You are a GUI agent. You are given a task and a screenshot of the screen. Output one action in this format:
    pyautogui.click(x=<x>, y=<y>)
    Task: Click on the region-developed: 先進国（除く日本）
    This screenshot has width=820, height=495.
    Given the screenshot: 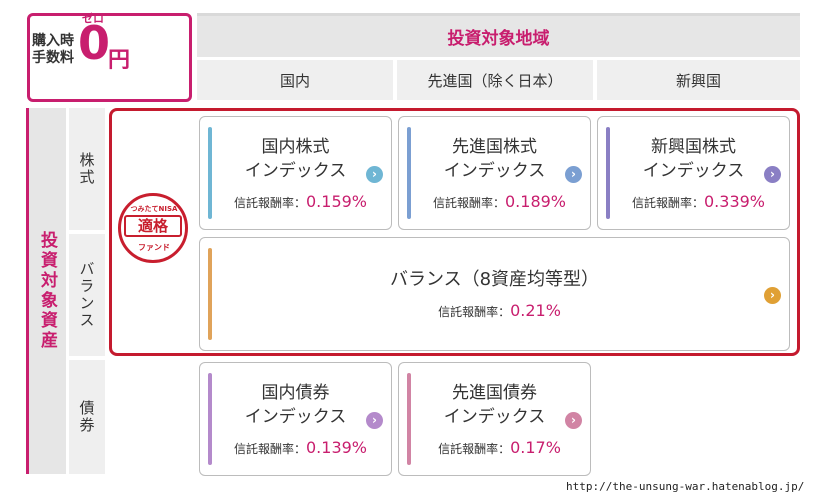 What is the action you would take?
    pyautogui.click(x=495, y=80)
    